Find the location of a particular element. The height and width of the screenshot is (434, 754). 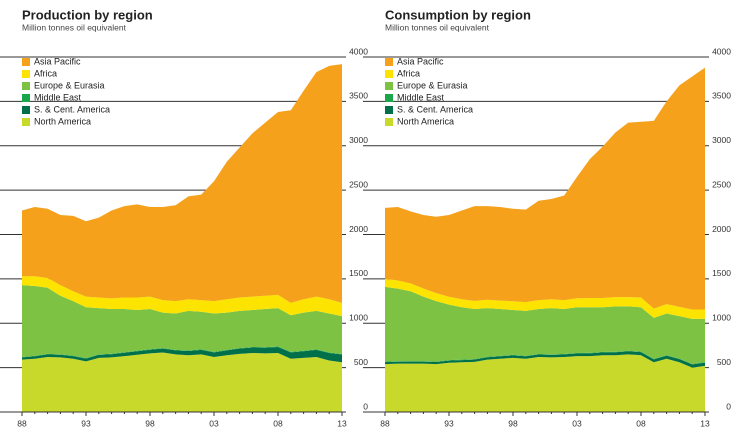

chart-title: Production by region is located at coordinates (87, 14).